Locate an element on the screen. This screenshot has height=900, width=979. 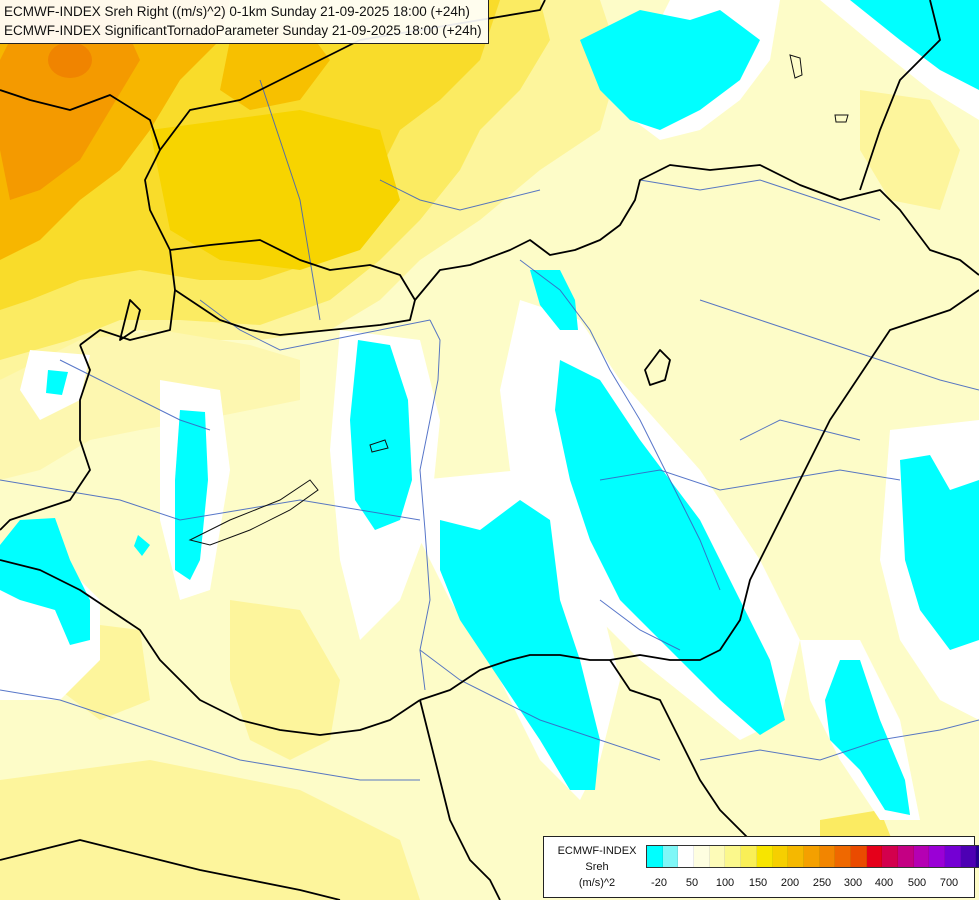
legend-tick-label: -20 is located at coordinates (659, 883).